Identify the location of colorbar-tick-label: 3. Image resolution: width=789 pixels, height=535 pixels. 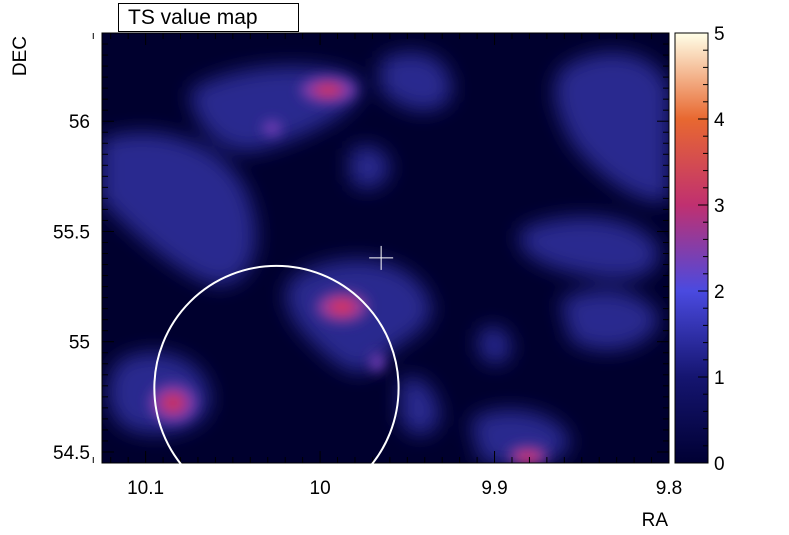
(719, 206).